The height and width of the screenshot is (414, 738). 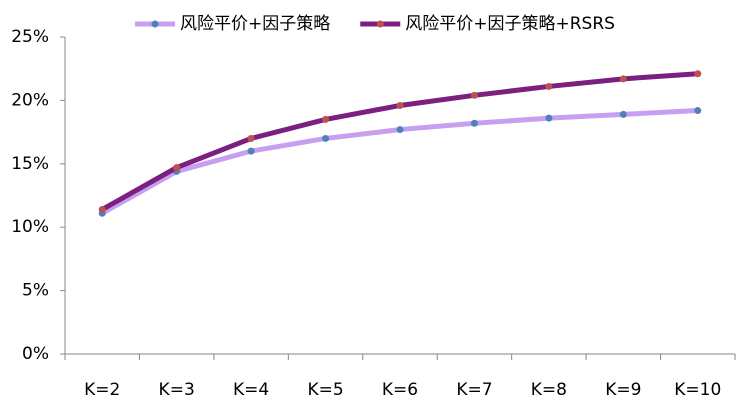 I want to click on y-tick-label: 5%, so click(x=35, y=291).